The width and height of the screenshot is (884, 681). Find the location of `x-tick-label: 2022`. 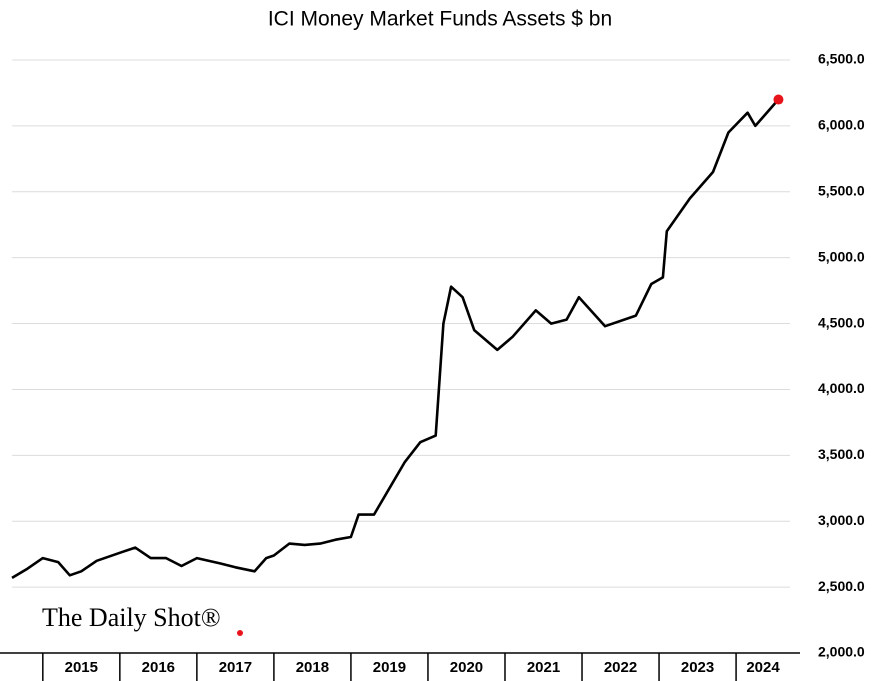

x-tick-label: 2022 is located at coordinates (620, 667).